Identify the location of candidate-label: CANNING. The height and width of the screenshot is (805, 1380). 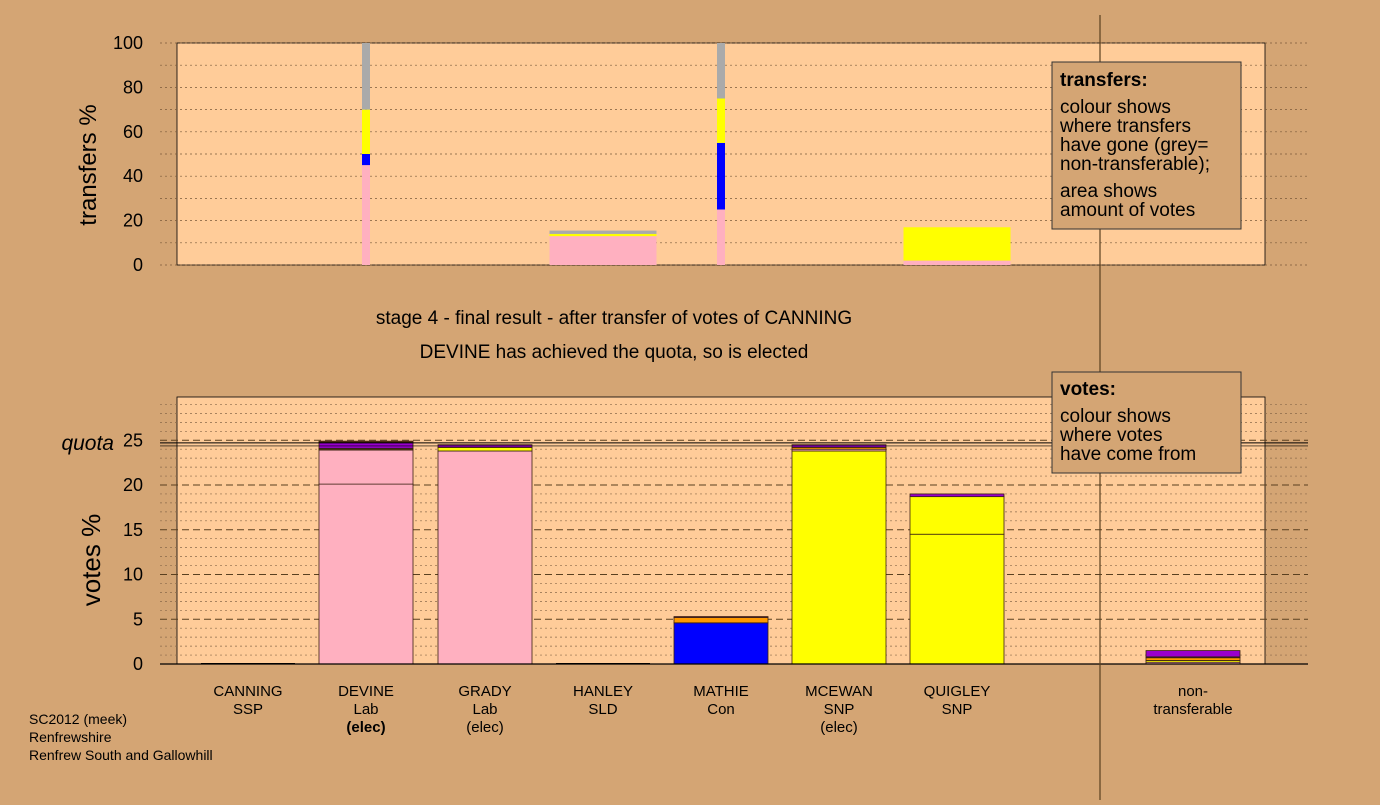
(247, 691).